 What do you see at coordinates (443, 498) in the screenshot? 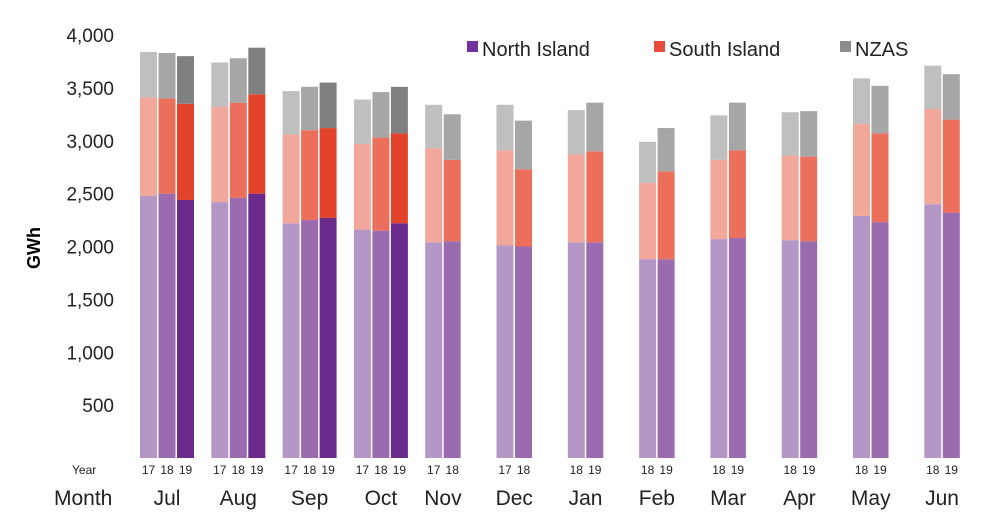
I see `month-tick-label: Nov` at bounding box center [443, 498].